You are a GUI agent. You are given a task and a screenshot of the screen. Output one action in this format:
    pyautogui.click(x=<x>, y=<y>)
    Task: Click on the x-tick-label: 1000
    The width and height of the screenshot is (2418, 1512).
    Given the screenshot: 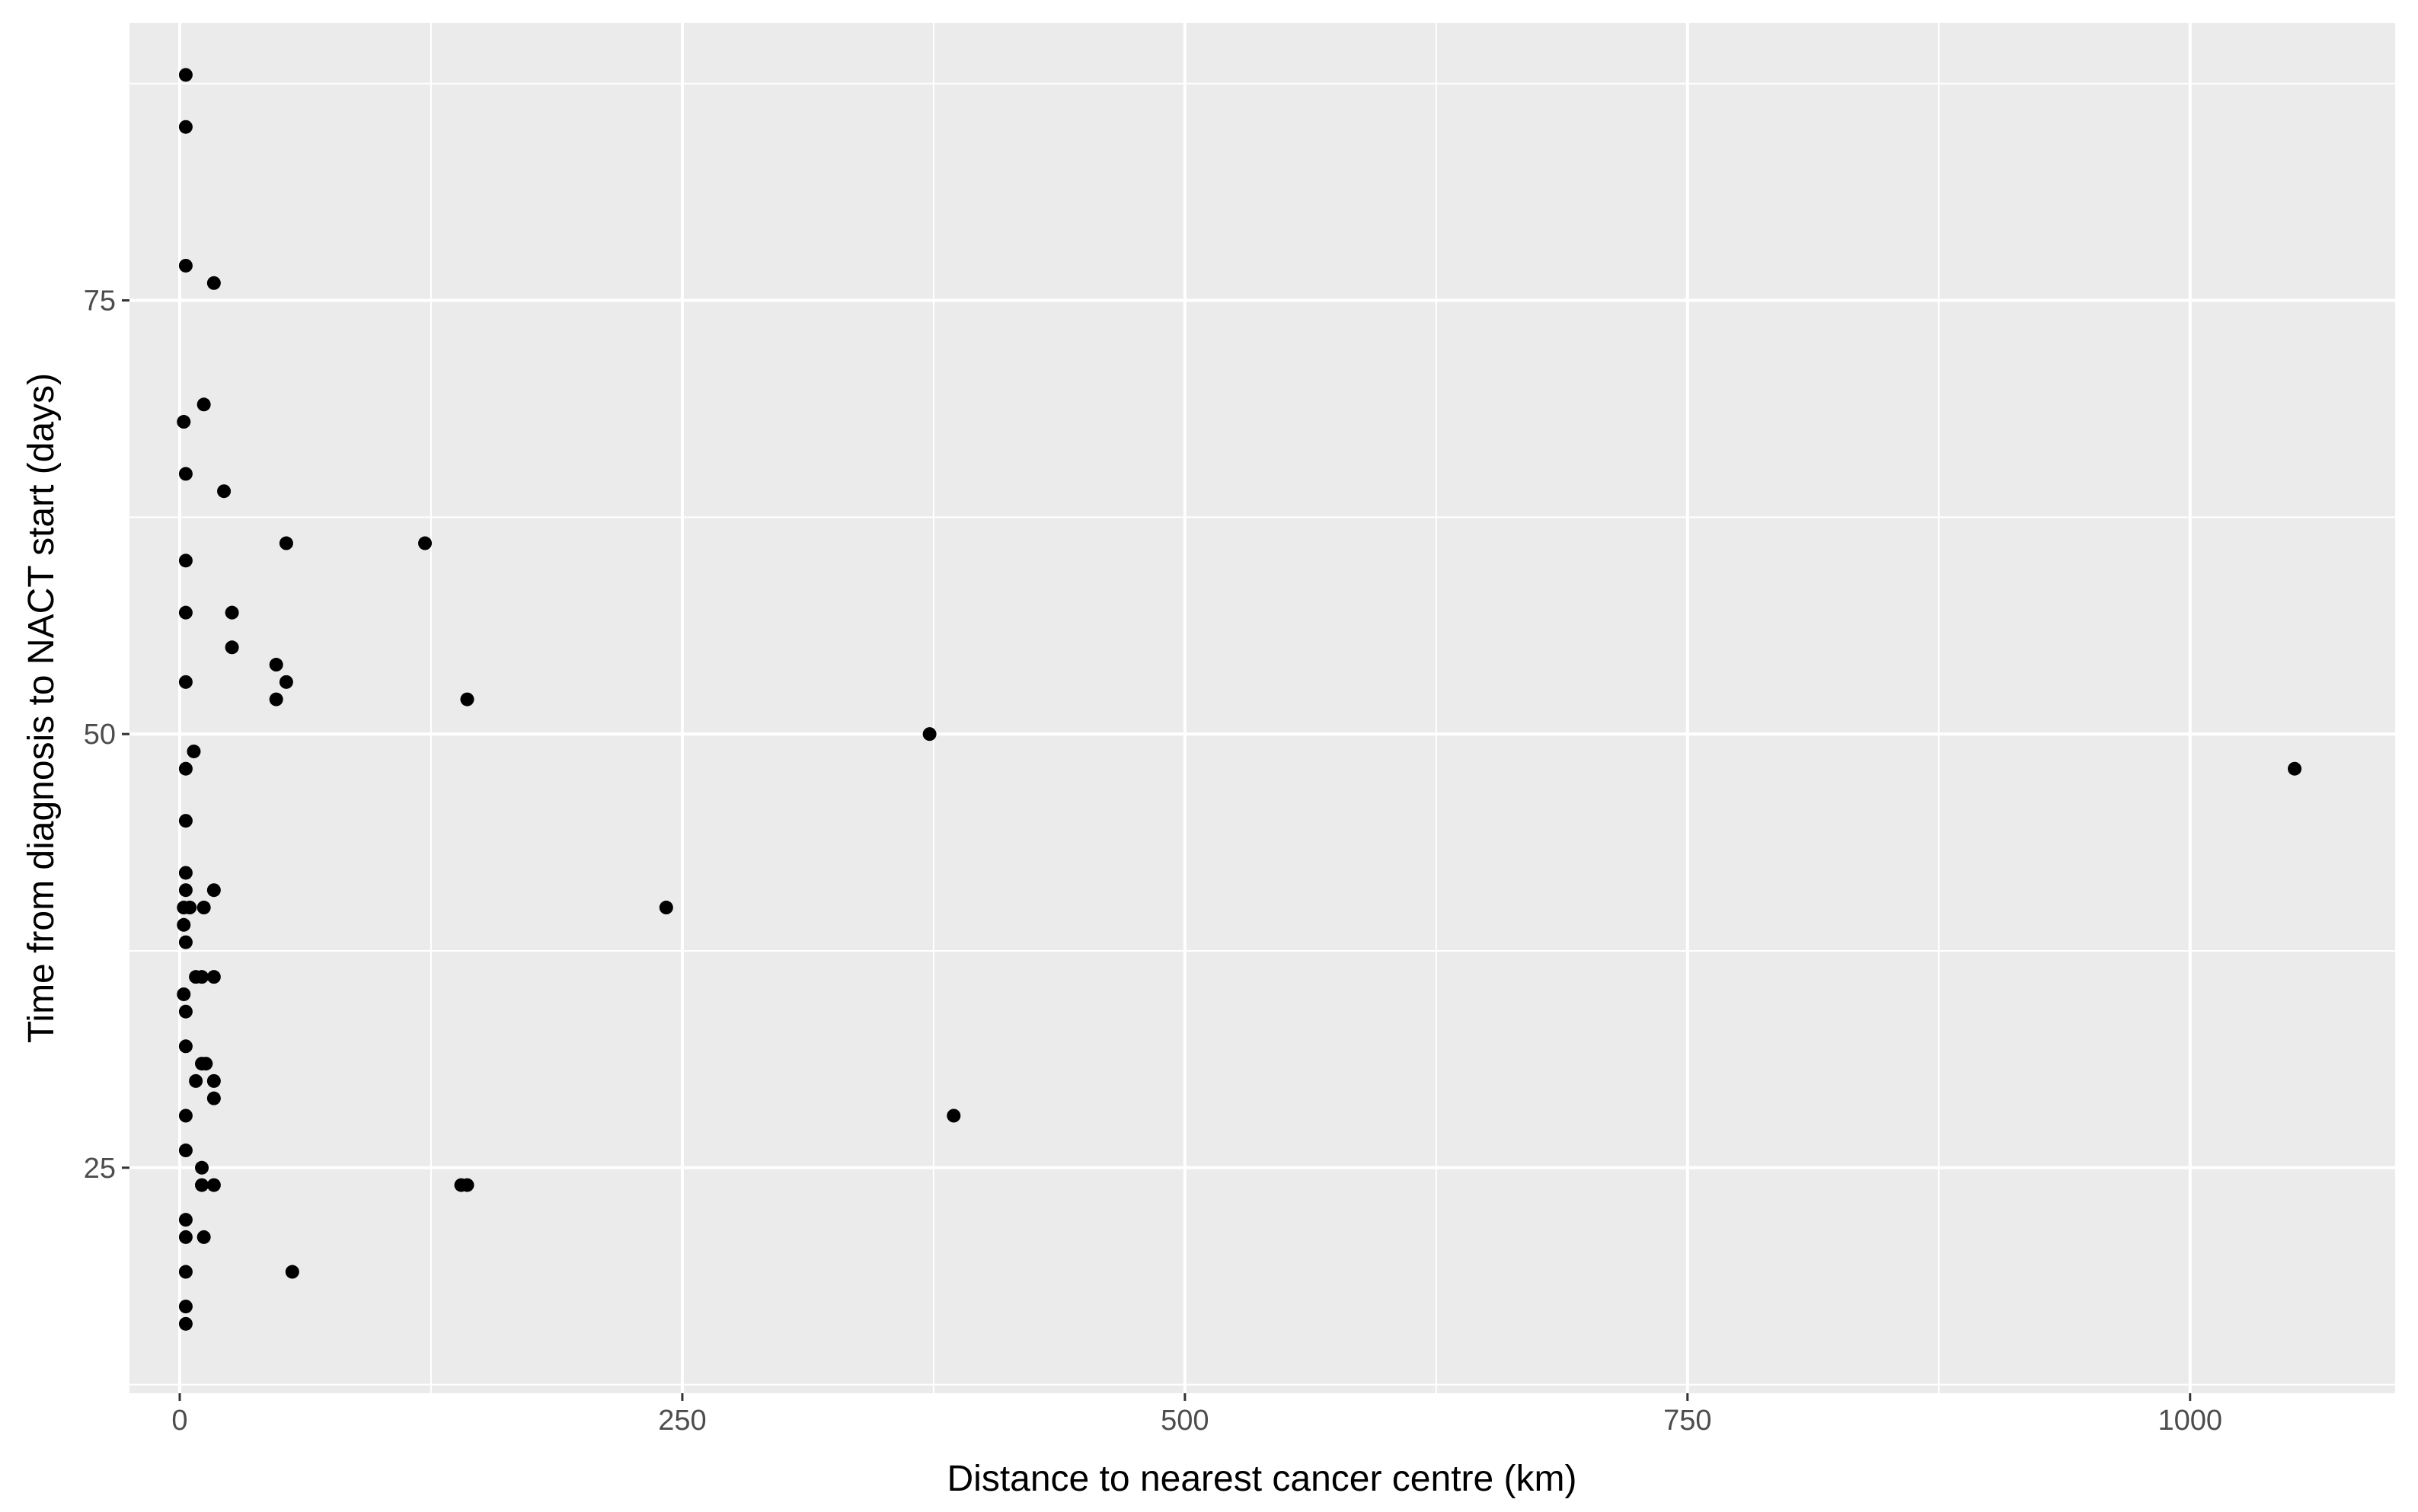 What is the action you would take?
    pyautogui.click(x=2190, y=1421)
    